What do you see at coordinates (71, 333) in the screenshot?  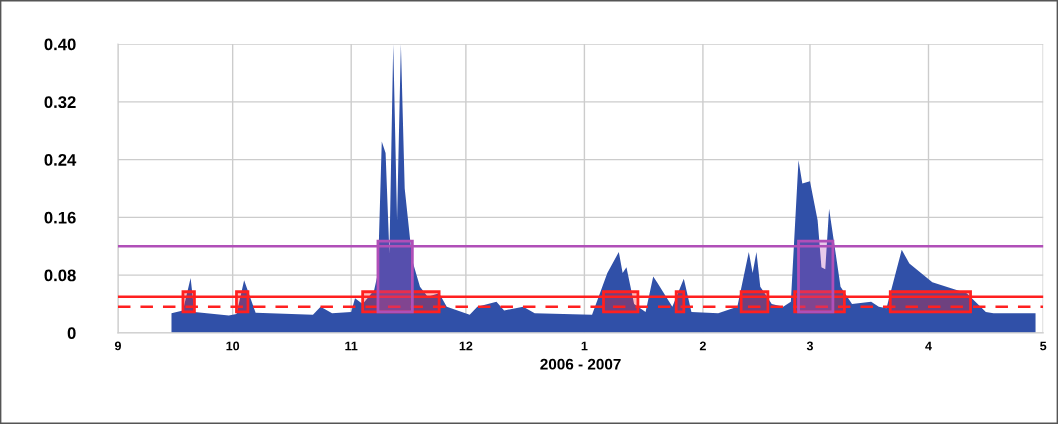 I see `y-tick-label: 0` at bounding box center [71, 333].